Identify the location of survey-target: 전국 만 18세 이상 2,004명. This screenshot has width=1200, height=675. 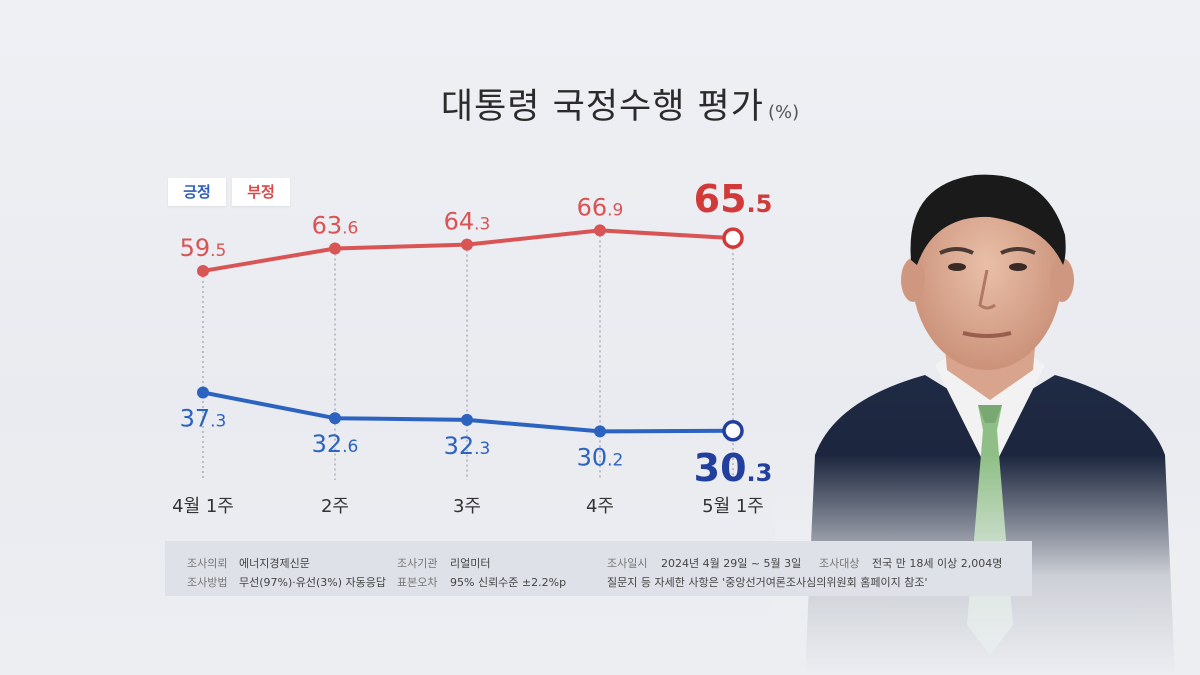
(937, 563).